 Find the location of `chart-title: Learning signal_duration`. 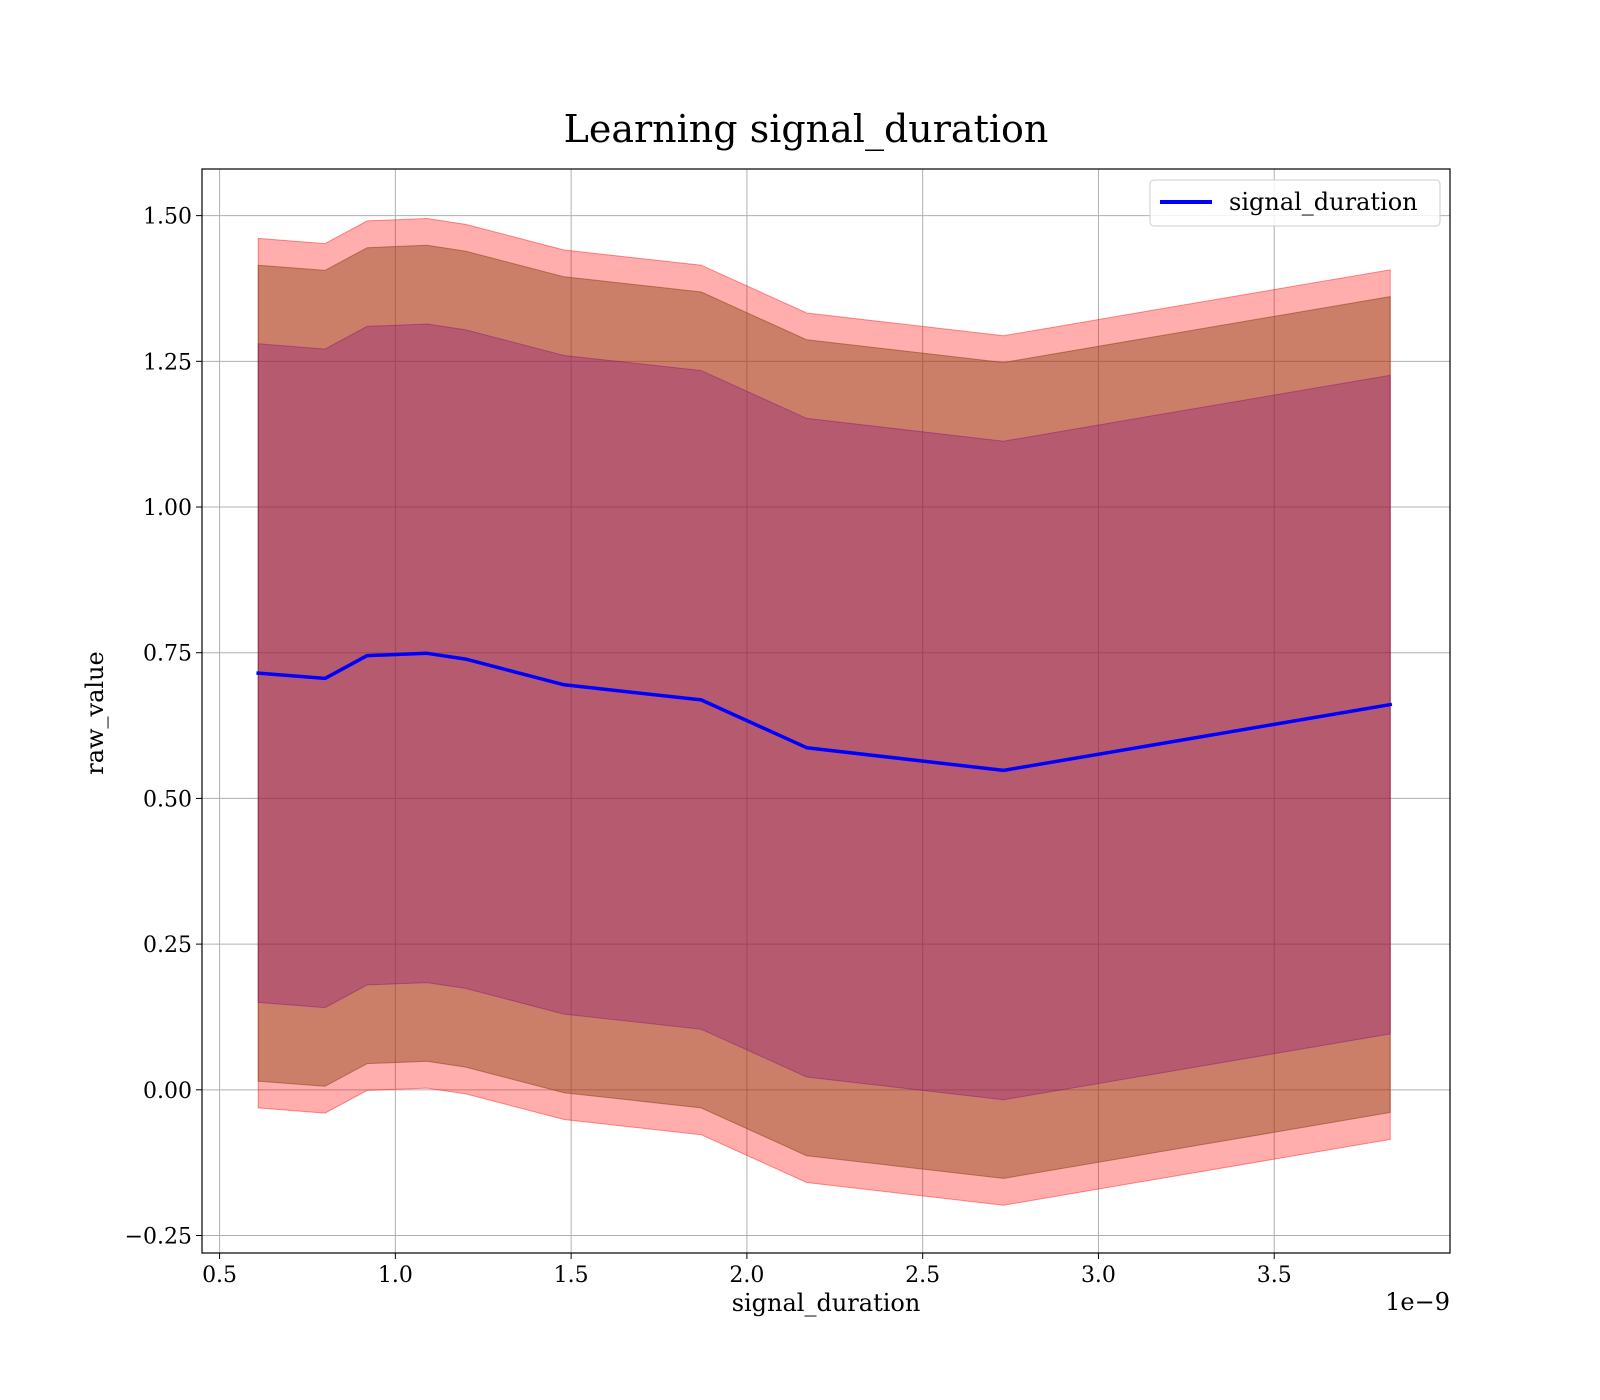

chart-title: Learning signal_duration is located at coordinates (806, 129).